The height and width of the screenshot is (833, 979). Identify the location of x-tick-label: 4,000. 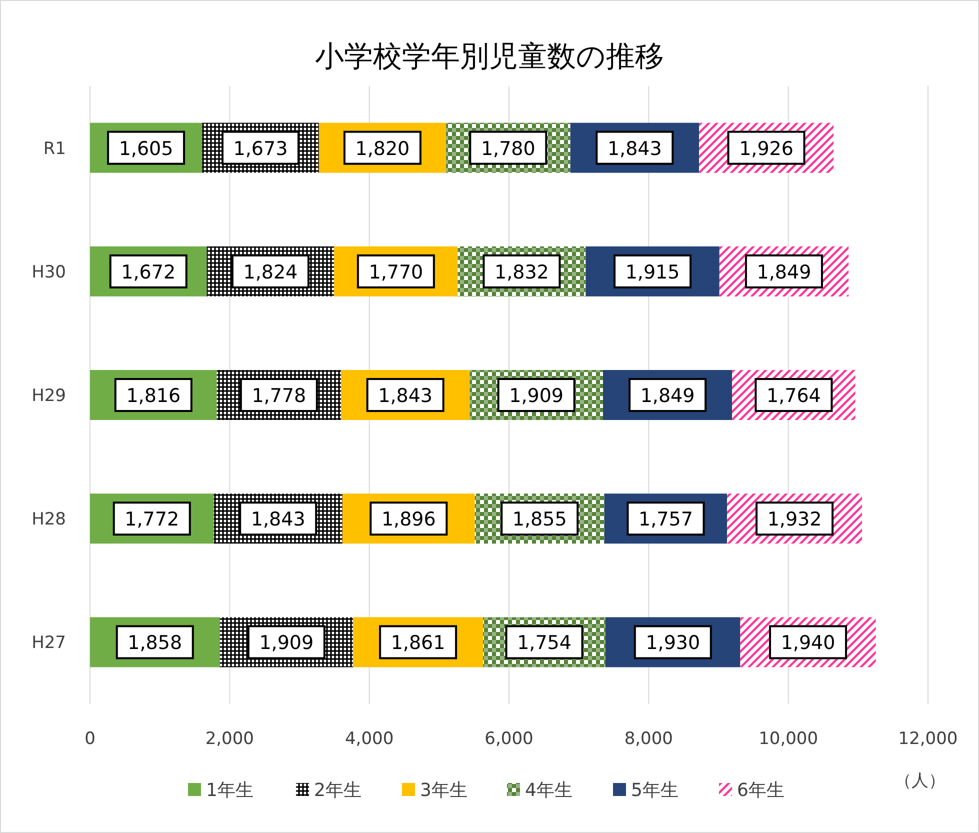
(369, 739).